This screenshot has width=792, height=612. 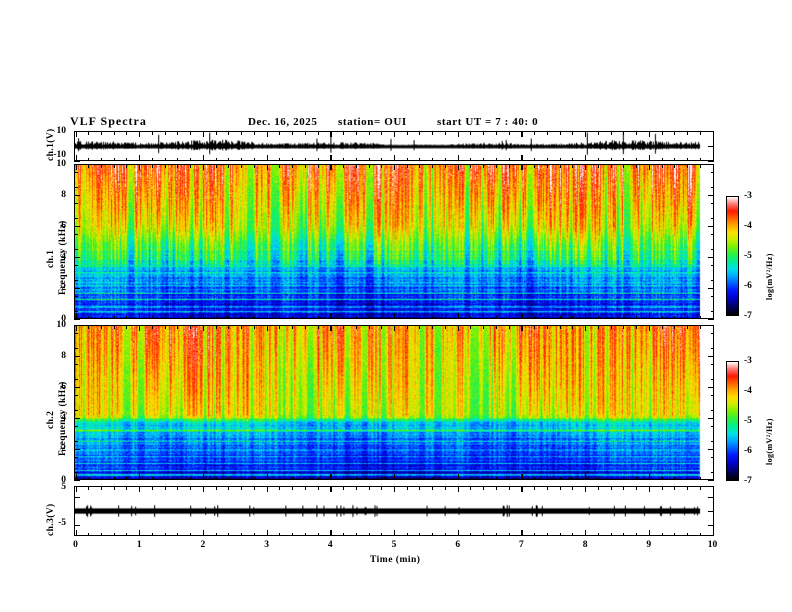 What do you see at coordinates (712, 545) in the screenshot?
I see `xtick-label-10: 10` at bounding box center [712, 545].